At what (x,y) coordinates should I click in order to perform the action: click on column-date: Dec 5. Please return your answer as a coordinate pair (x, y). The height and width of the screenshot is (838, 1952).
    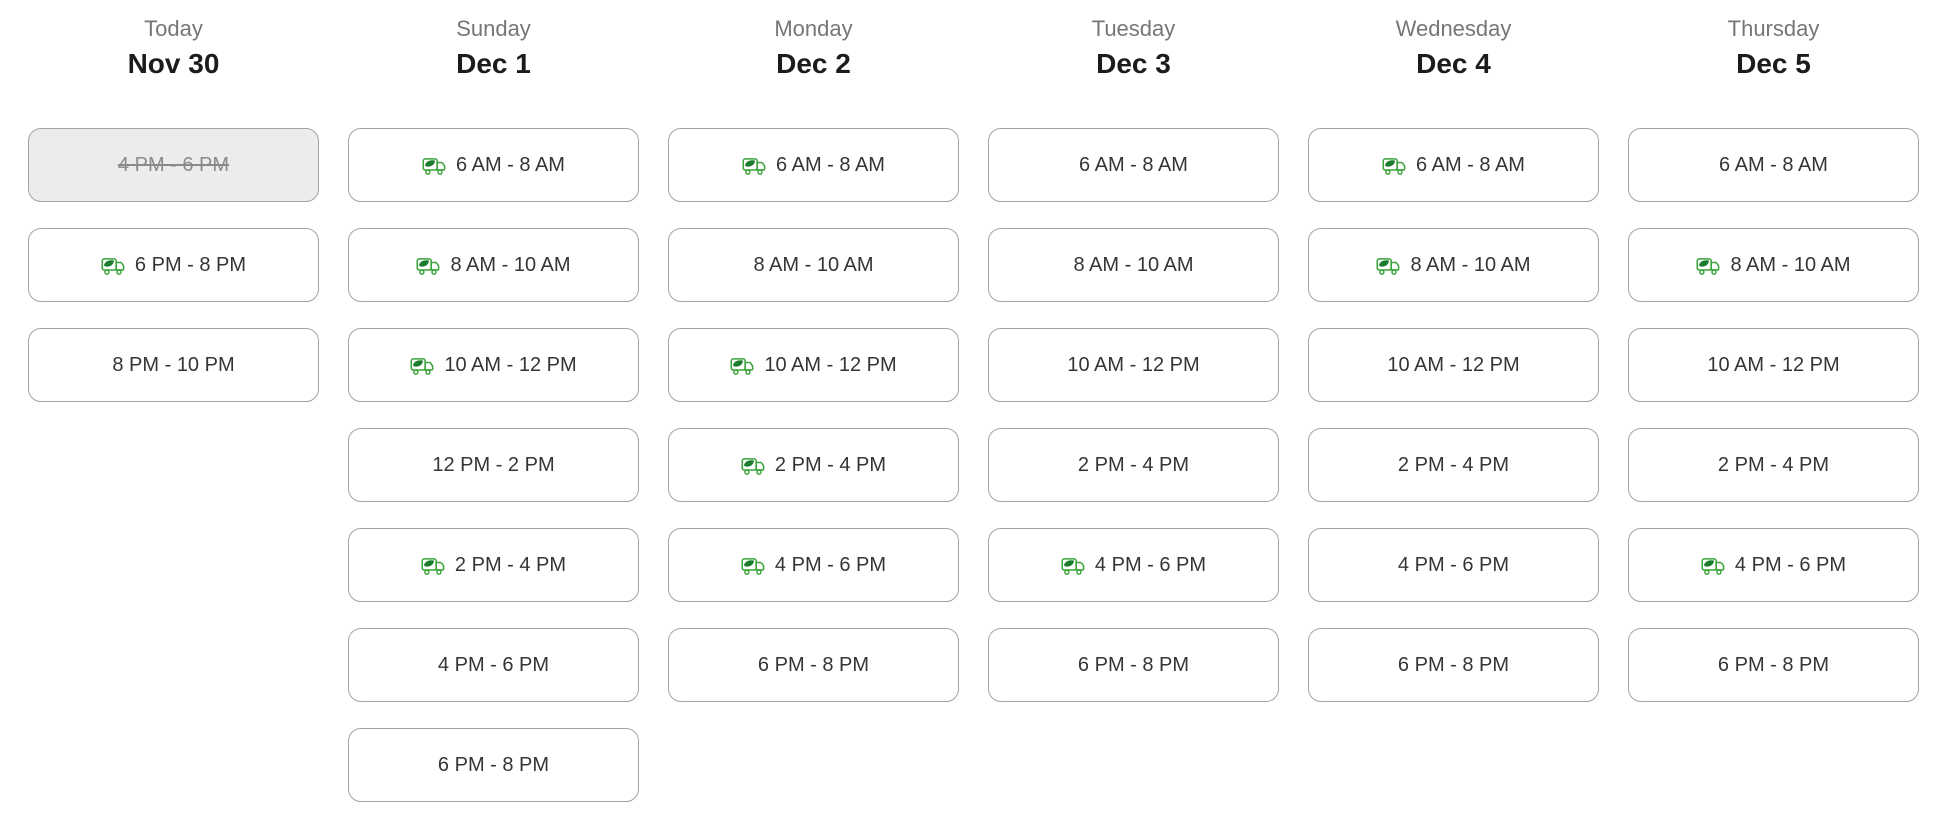
    Looking at the image, I should click on (1773, 63).